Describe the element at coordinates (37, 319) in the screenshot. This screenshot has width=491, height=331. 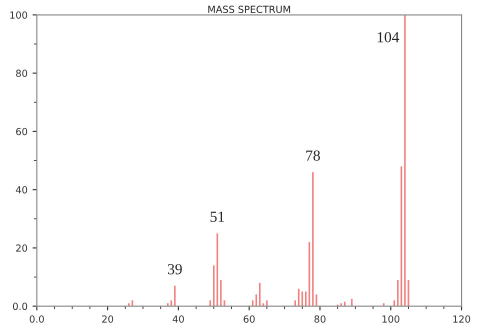
I see `x-tick-label: 0.0` at that location.